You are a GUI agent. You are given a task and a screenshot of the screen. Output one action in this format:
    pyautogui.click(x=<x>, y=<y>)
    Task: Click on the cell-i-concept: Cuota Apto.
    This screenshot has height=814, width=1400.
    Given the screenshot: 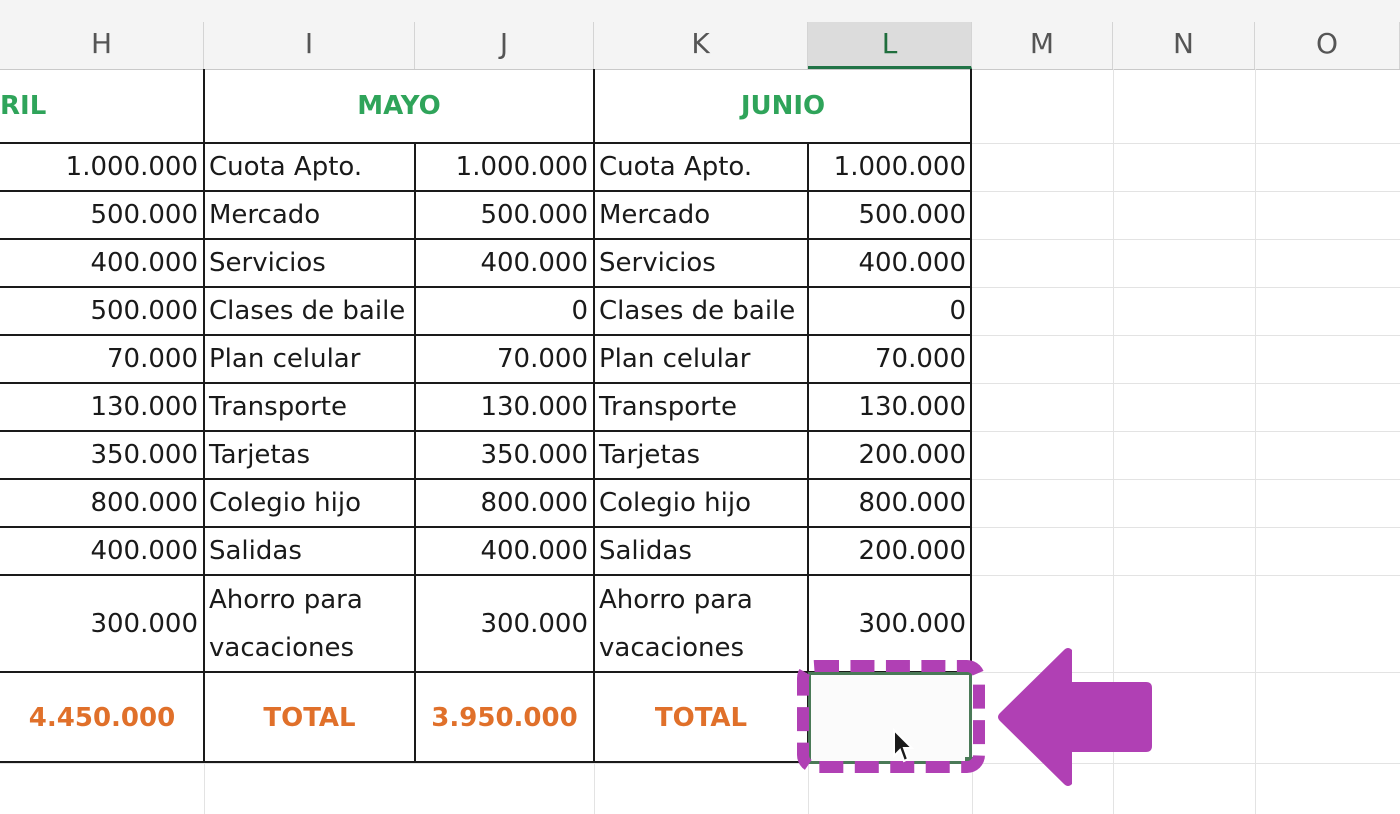 What is the action you would take?
    pyautogui.click(x=286, y=167)
    